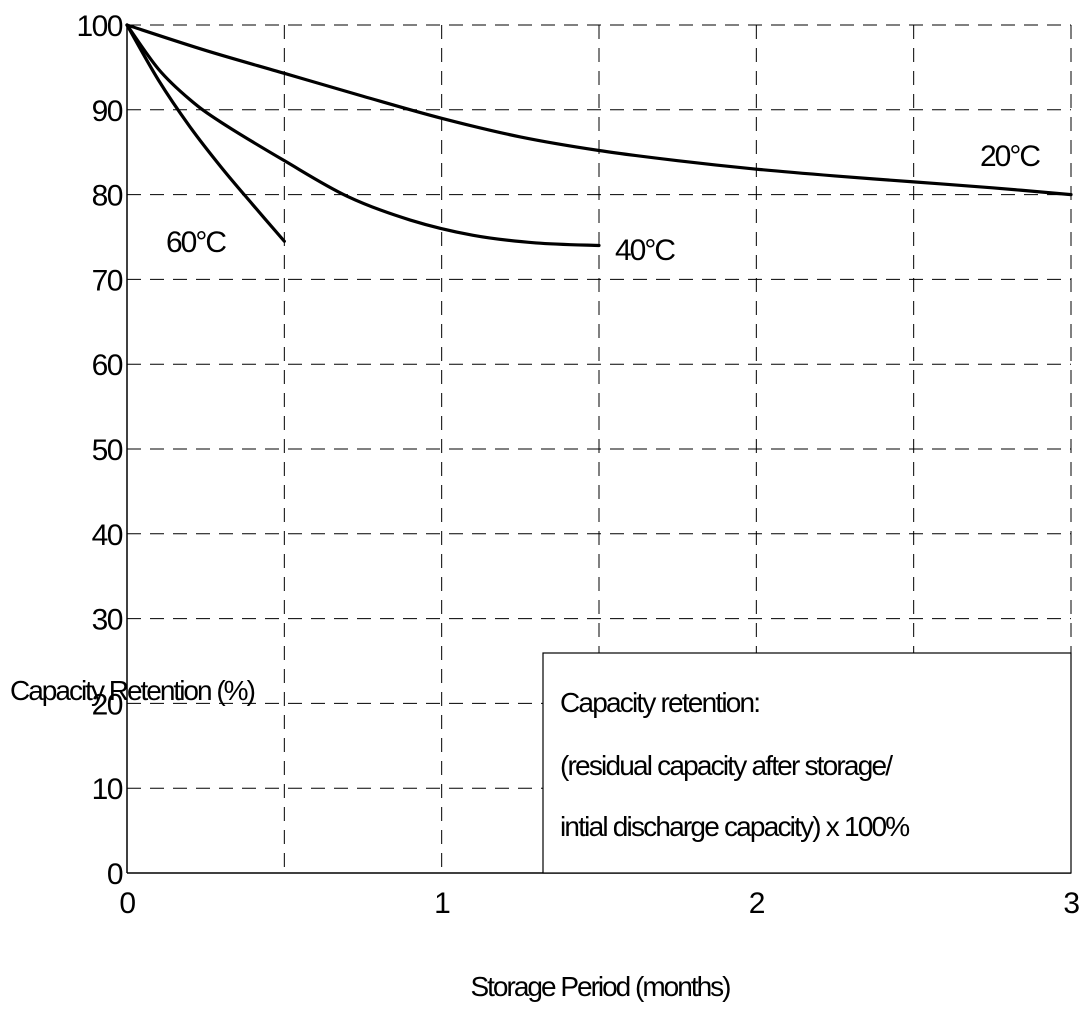 The width and height of the screenshot is (1089, 1010). What do you see at coordinates (107, 535) in the screenshot?
I see `y-tick-label-4: 40` at bounding box center [107, 535].